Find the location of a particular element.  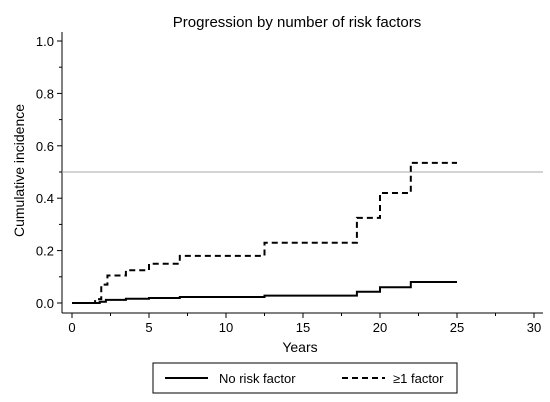

y-tick-label: 0.4 is located at coordinates (45, 198).